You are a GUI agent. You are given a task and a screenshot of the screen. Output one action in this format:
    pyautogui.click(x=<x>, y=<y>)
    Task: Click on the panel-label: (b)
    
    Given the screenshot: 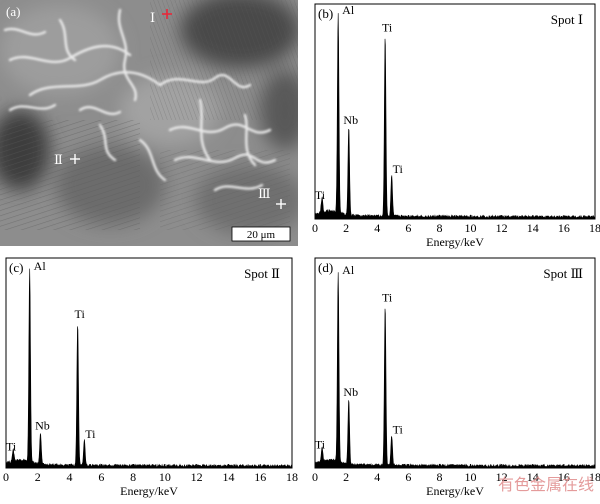 What is the action you would take?
    pyautogui.click(x=325, y=13)
    